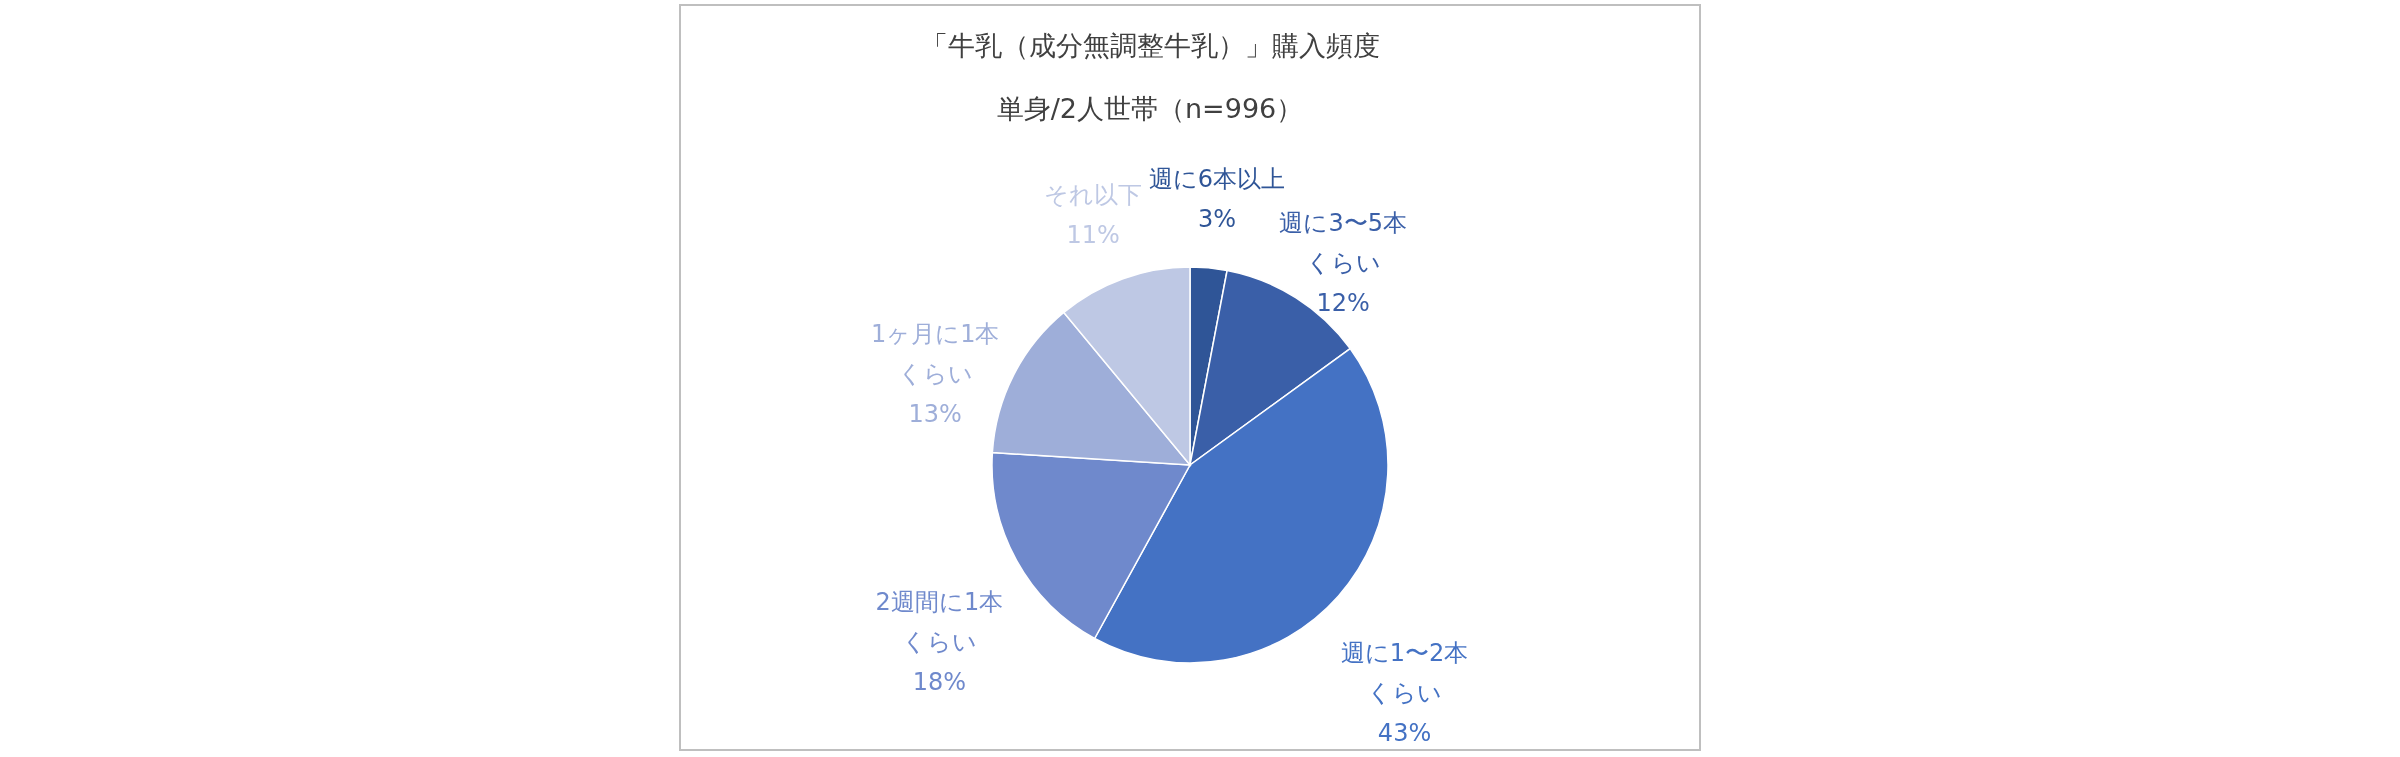 This screenshot has width=2400, height=757. Describe the element at coordinates (1217, 179) in the screenshot. I see `slice-label: 週に6本以上` at that location.